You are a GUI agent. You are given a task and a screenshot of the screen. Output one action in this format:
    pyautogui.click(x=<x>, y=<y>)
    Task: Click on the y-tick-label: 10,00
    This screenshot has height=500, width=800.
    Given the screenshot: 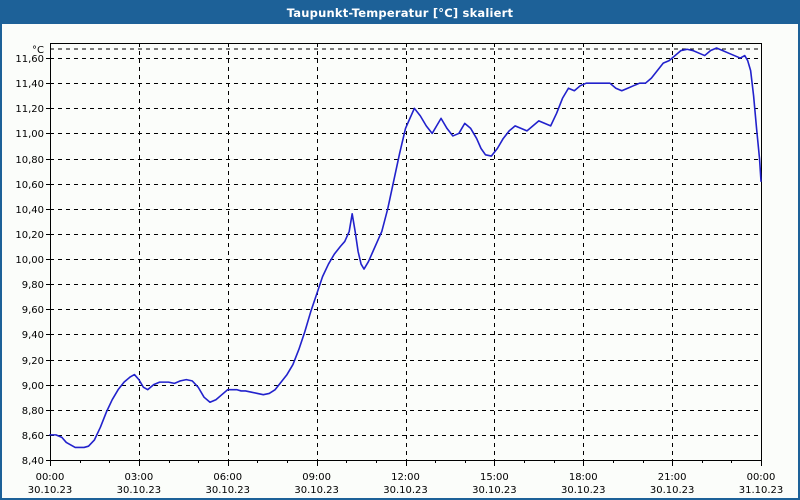 What is the action you would take?
    pyautogui.click(x=29, y=260)
    